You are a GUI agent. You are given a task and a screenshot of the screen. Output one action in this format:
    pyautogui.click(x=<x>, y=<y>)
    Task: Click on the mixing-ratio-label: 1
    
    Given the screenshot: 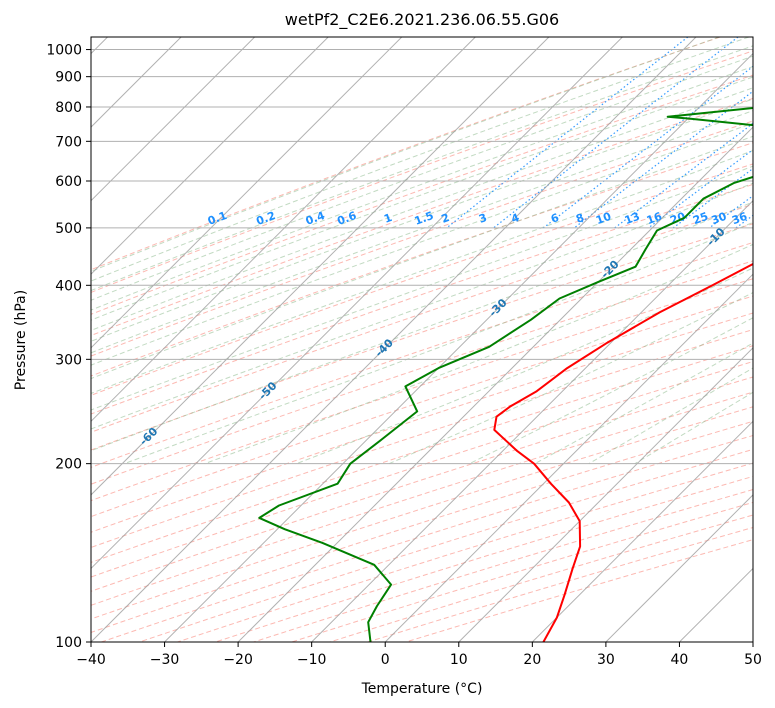 What is the action you would take?
    pyautogui.click(x=388, y=218)
    